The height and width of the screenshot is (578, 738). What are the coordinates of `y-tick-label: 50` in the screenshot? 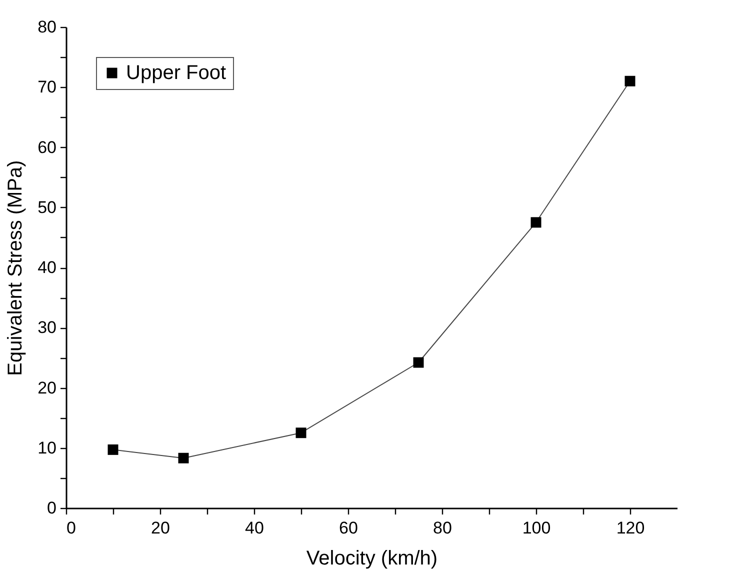 It's located at (47, 207).